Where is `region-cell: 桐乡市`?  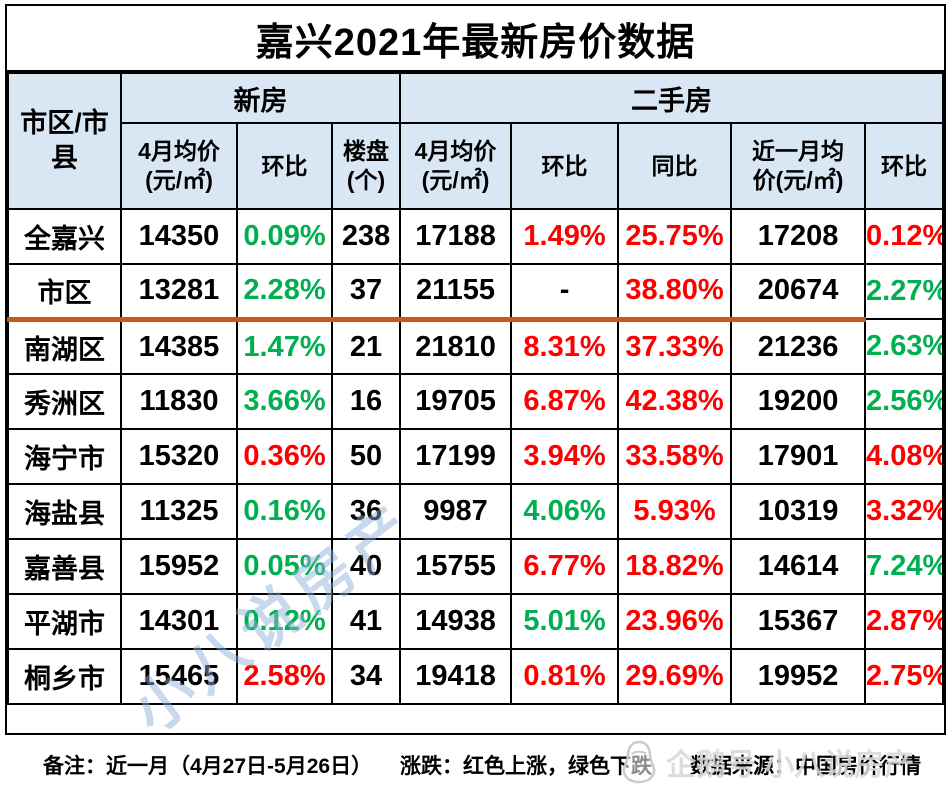
region-cell: 桐乡市 is located at coordinates (64, 676).